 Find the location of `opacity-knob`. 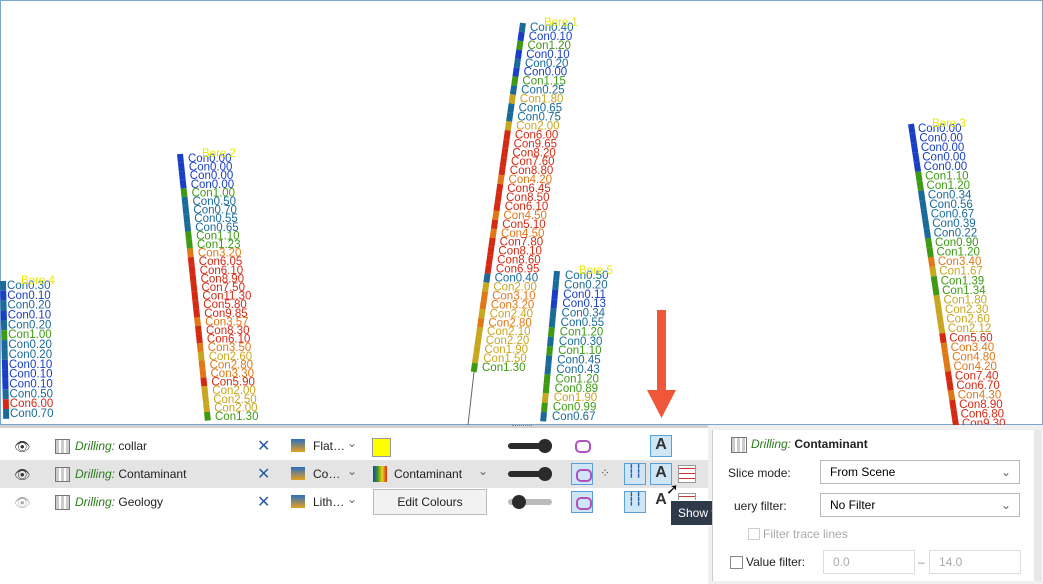

opacity-knob is located at coordinates (519, 502).